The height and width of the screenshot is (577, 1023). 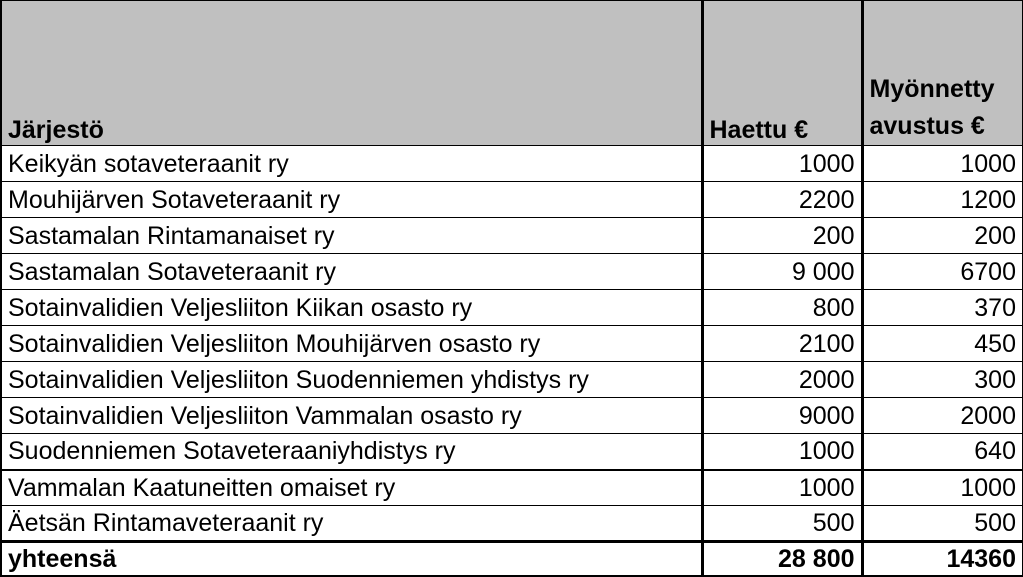 I want to click on cell-applied: 9000, so click(x=782, y=415).